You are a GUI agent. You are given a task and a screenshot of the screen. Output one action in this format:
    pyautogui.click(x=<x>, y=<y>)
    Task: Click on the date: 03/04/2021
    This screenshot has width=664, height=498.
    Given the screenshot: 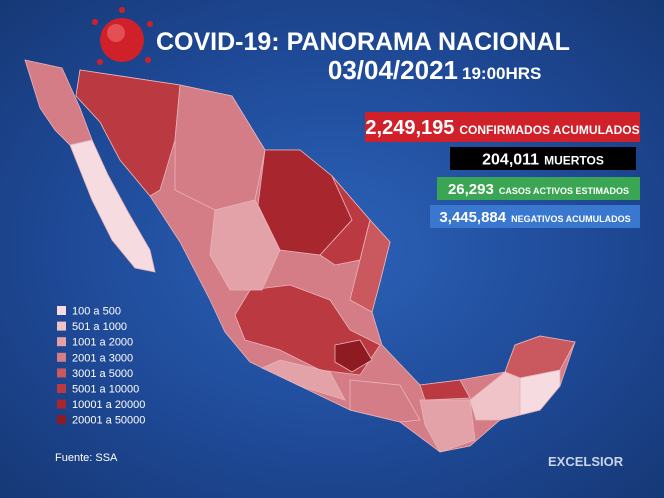 What is the action you would take?
    pyautogui.click(x=393, y=70)
    